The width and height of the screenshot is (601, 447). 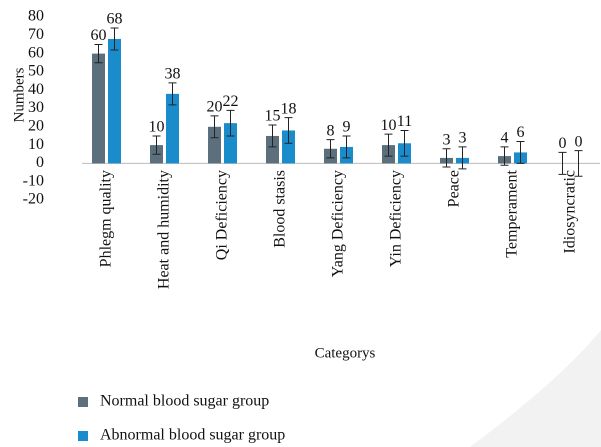 I want to click on y-tick-label: 70, so click(x=36, y=34).